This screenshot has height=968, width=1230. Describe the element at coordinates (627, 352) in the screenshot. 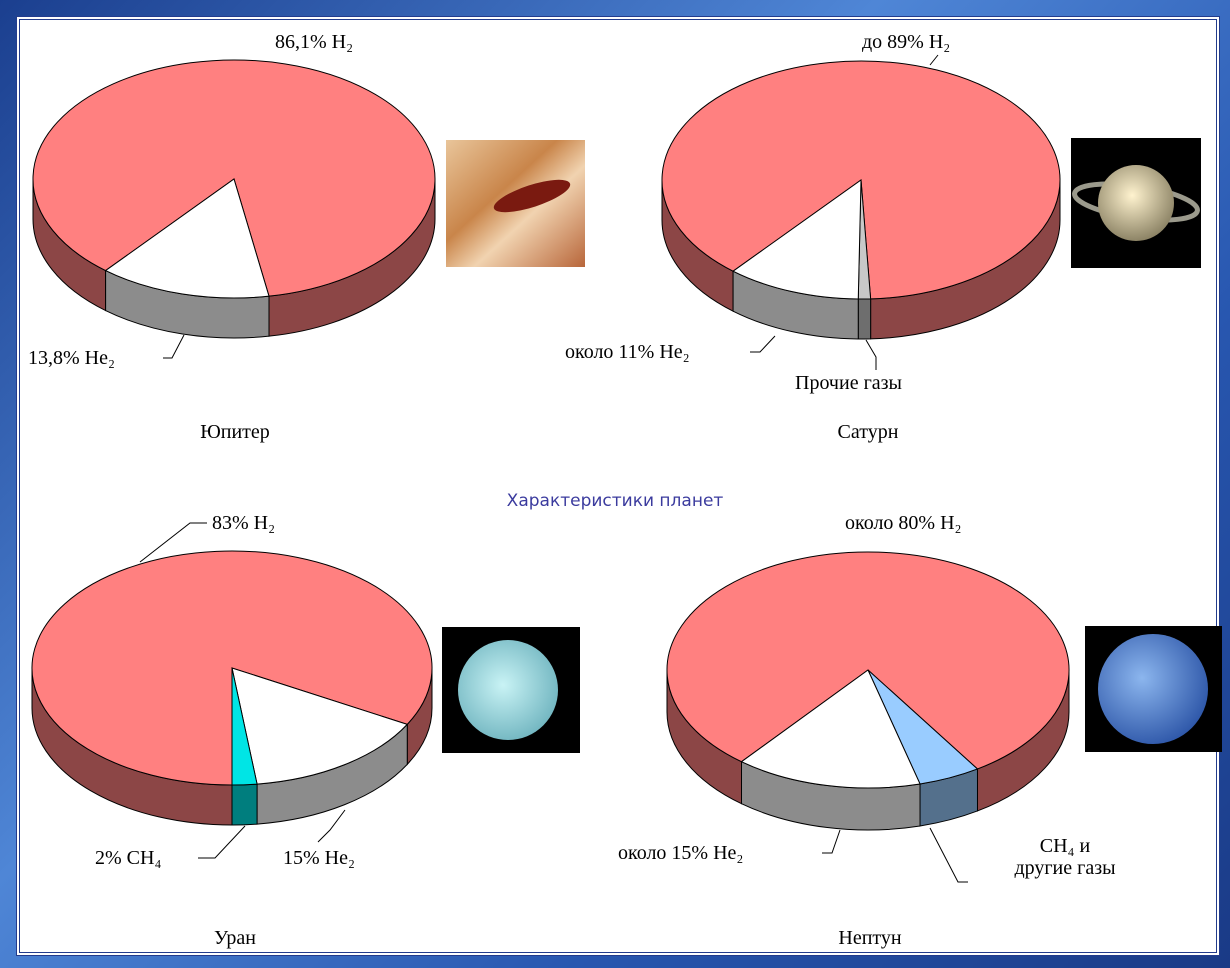

I see `slice-label: около 11% He₂` at that location.